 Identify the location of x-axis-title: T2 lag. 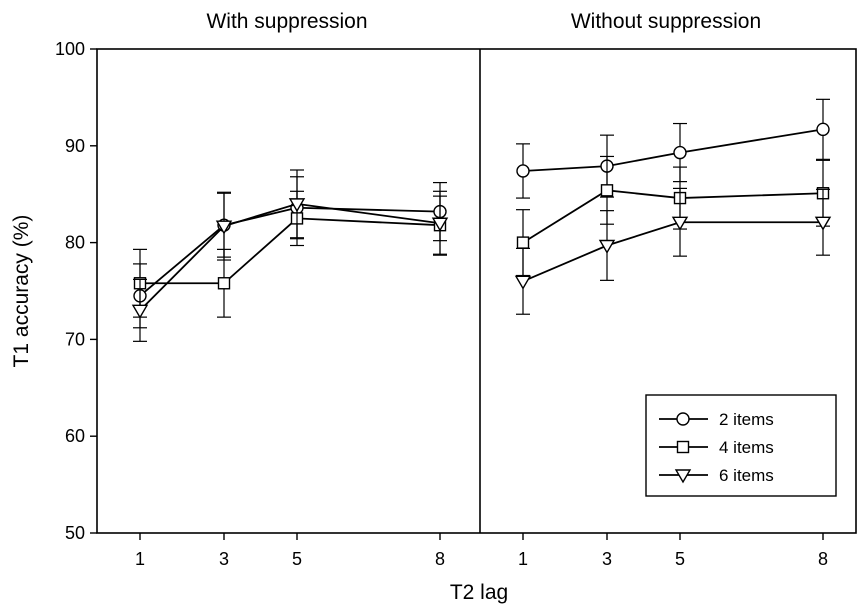
(479, 592).